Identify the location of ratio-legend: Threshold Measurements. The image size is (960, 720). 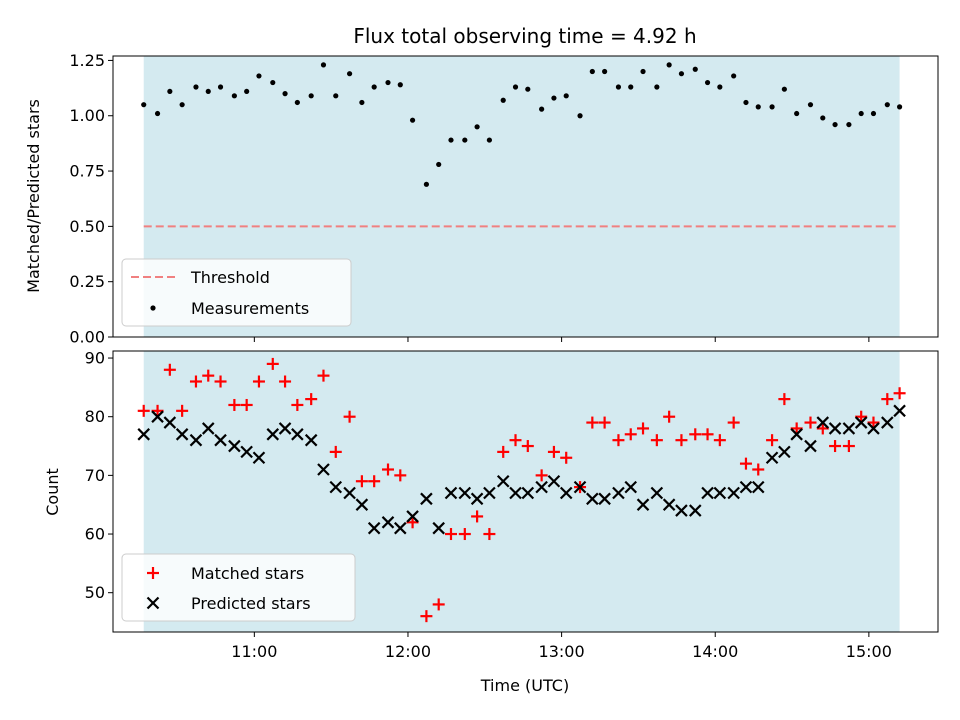
(236, 292).